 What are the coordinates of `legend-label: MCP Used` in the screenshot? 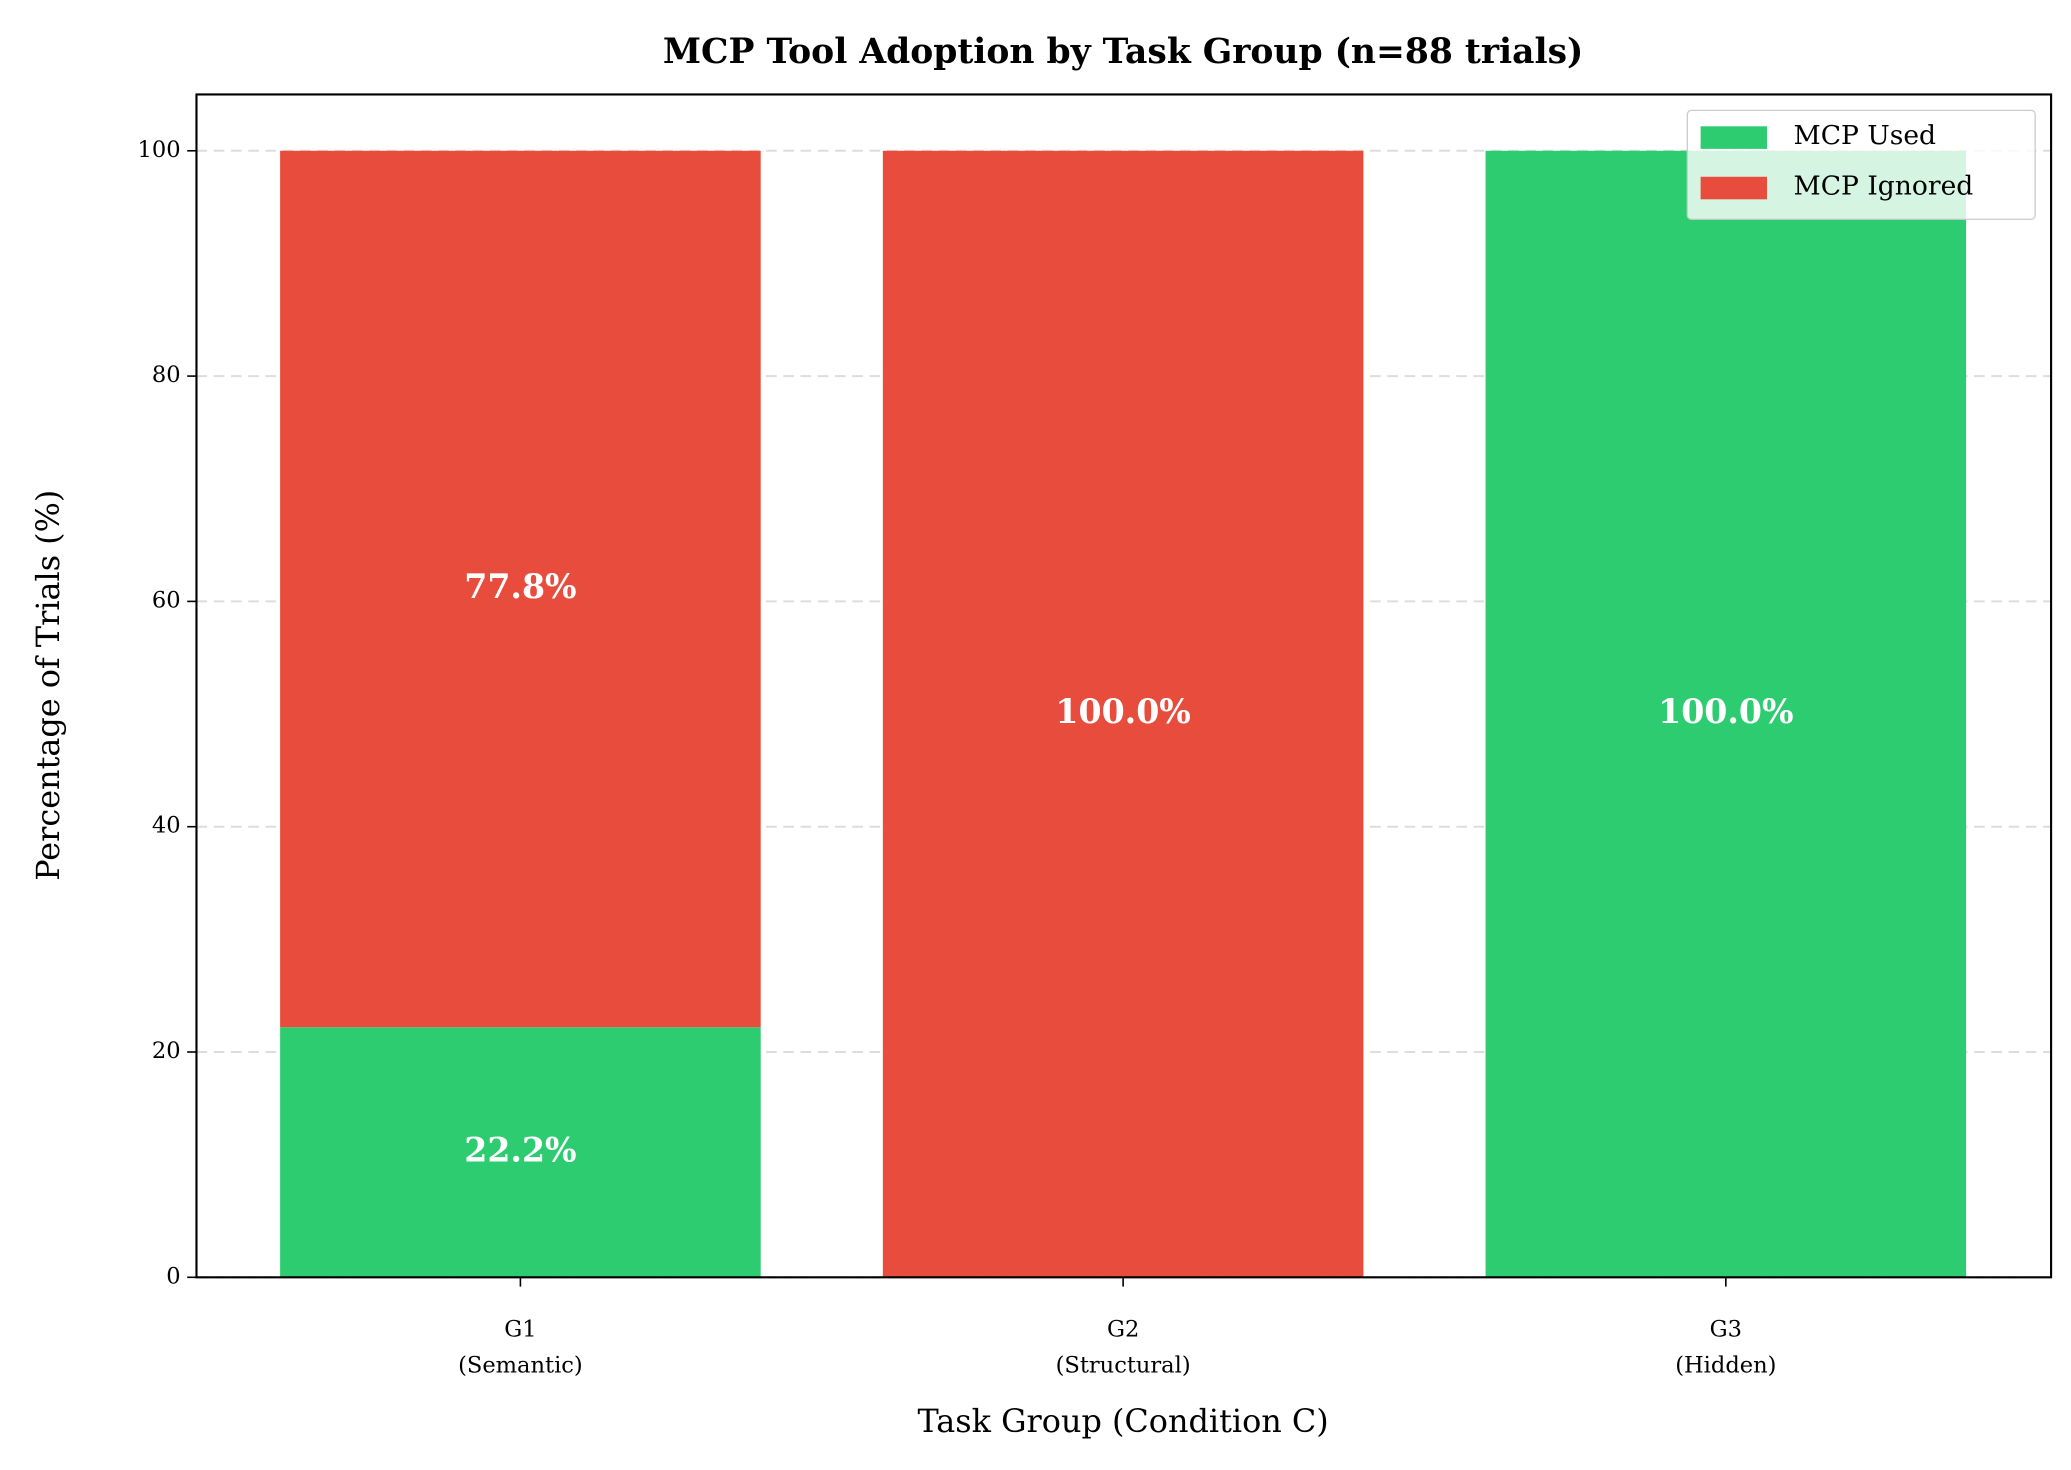 It's located at (1865, 135).